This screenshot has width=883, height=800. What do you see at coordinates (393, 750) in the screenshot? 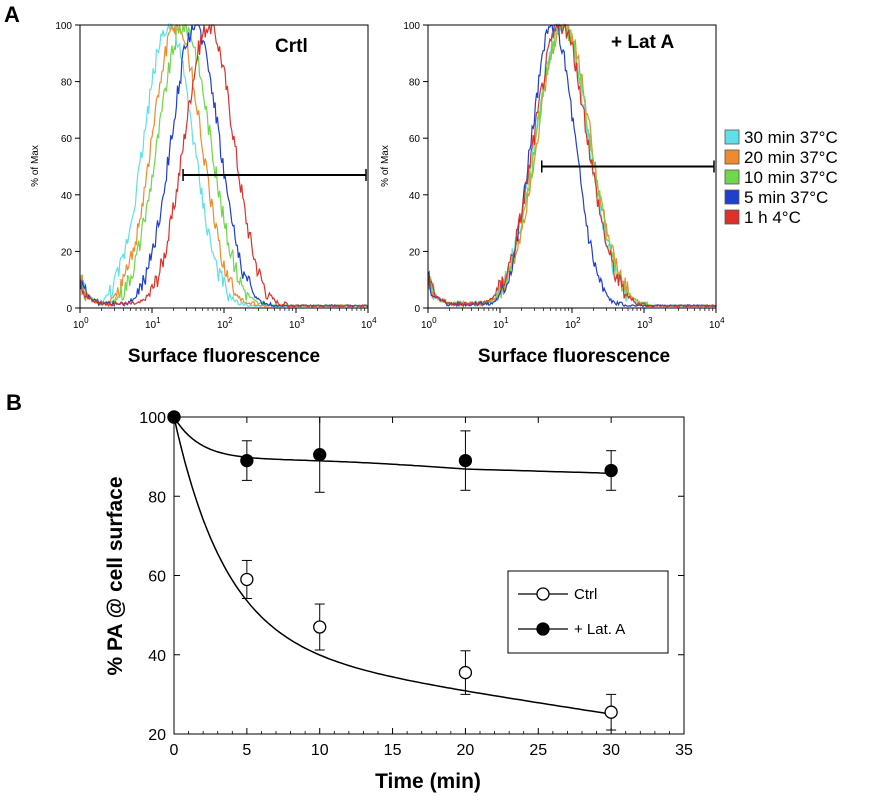
I see `x-tick-label: 15` at bounding box center [393, 750].